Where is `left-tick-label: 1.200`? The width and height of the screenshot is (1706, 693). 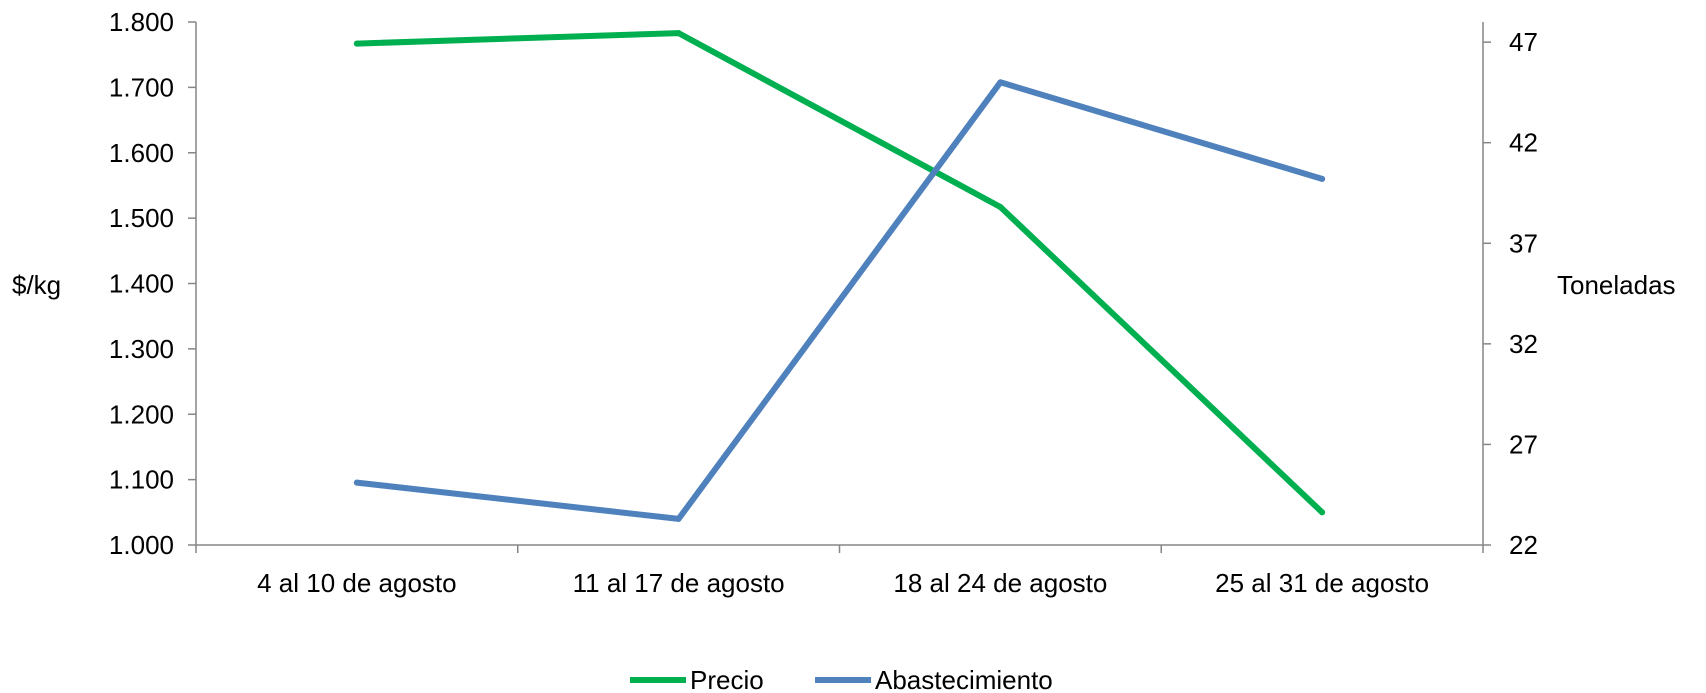 left-tick-label: 1.200 is located at coordinates (141, 414).